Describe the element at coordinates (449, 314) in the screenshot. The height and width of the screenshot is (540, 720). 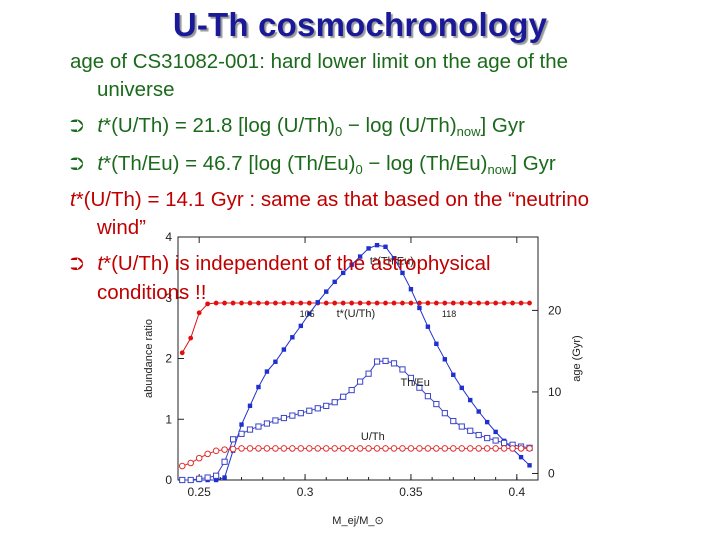
I see `annotation-label: 118` at that location.